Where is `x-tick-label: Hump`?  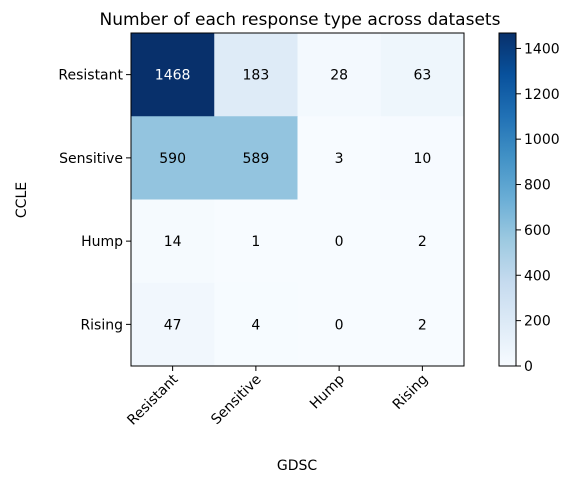 x-tick-label: Hump is located at coordinates (327, 391).